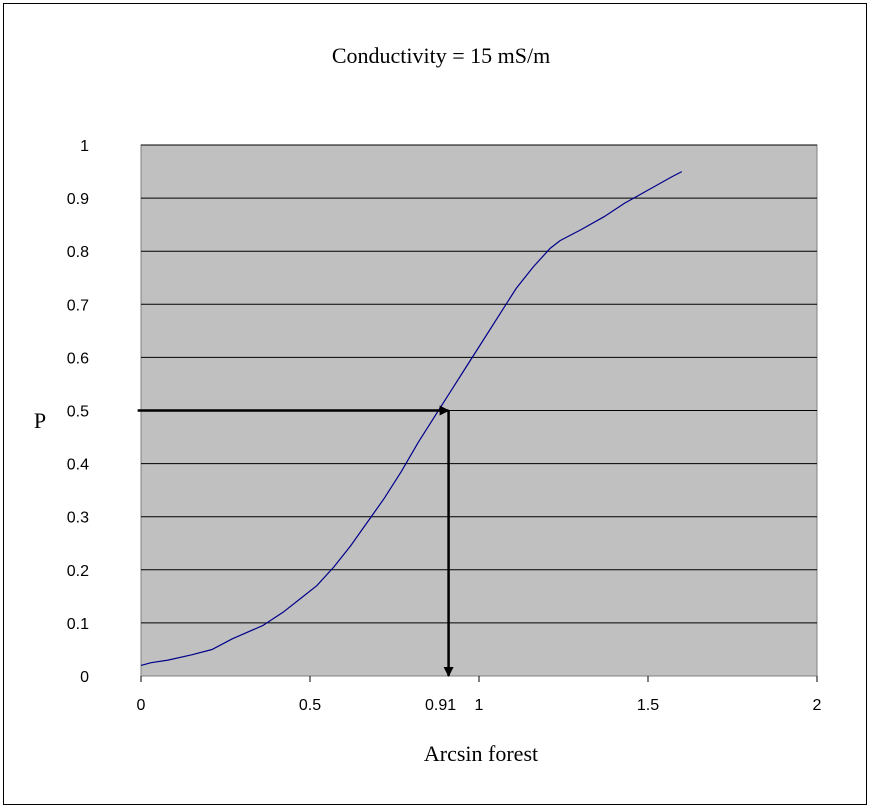 This screenshot has height=810, width=872. What do you see at coordinates (84, 677) in the screenshot?
I see `y-tick-label: 0` at bounding box center [84, 677].